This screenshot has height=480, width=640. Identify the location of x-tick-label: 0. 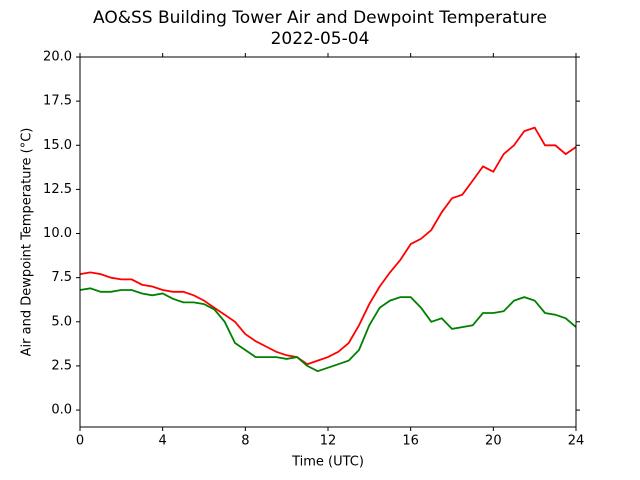
(80, 441).